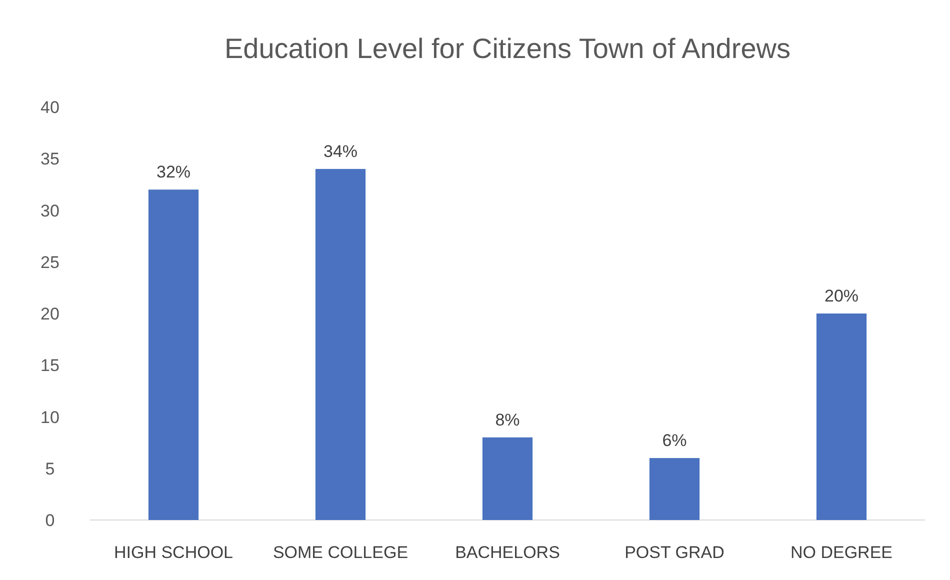 This screenshot has height=580, width=950. Describe the element at coordinates (50, 468) in the screenshot. I see `y-tick-label: 5` at that location.